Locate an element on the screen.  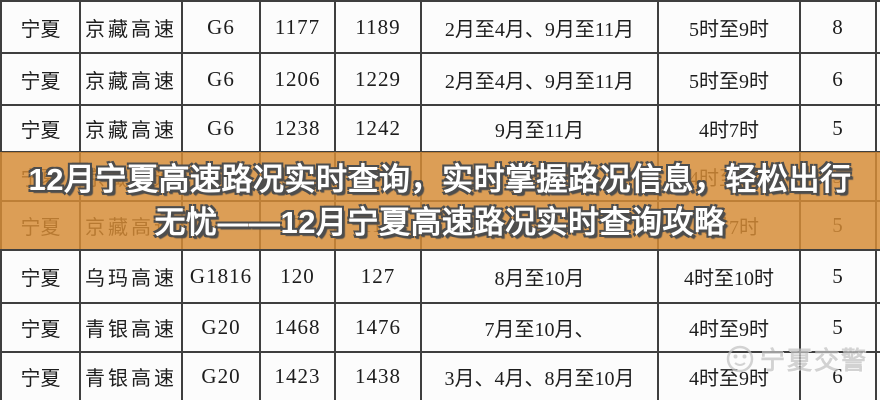
table-cell: 1177 is located at coordinates (297, 27).